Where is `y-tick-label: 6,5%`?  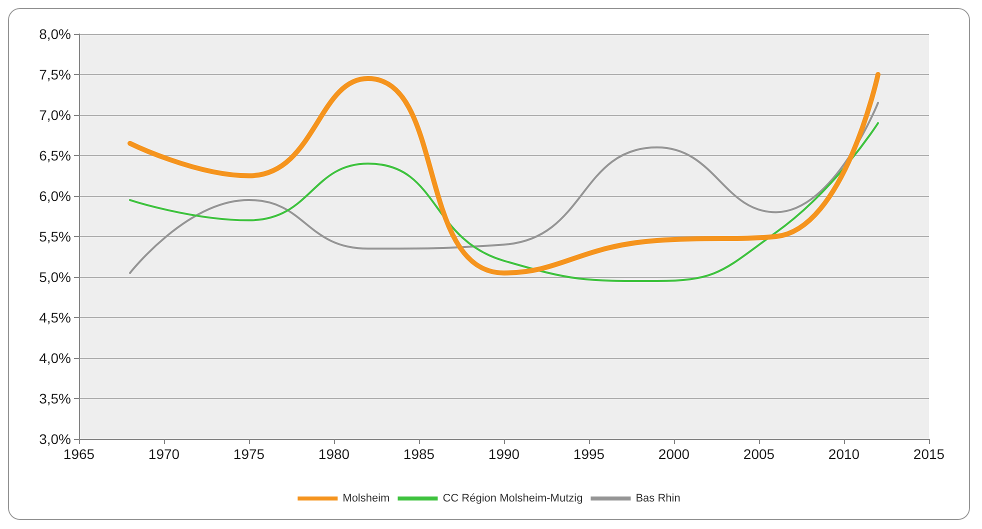 y-tick-label: 6,5% is located at coordinates (55, 156).